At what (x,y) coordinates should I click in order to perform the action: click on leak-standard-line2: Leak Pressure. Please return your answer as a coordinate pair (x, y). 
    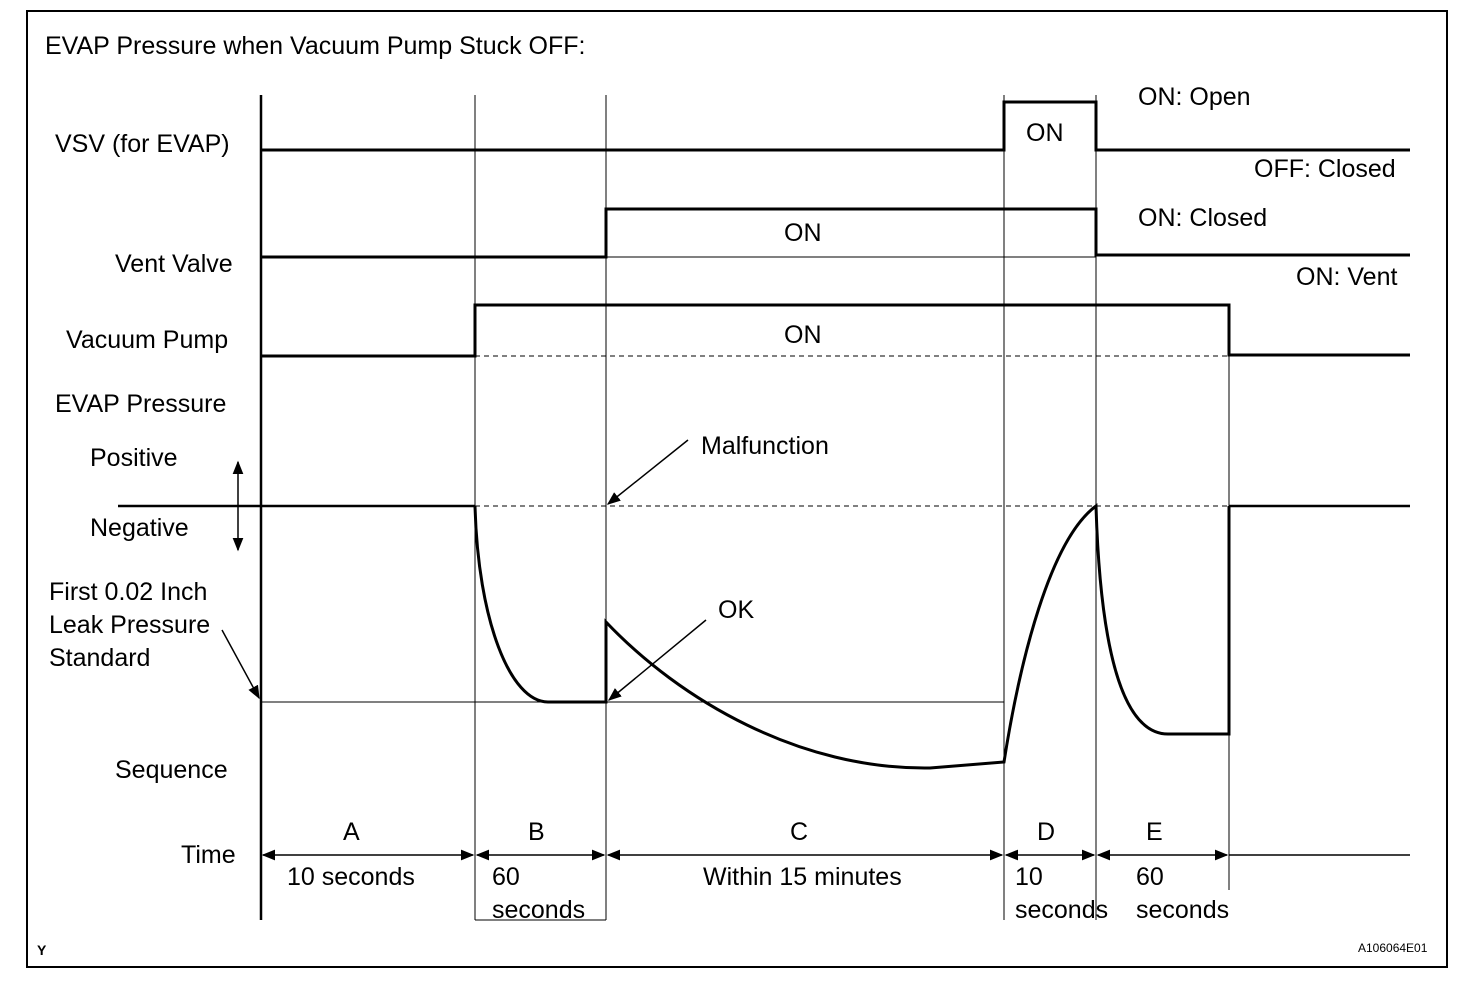
    Looking at the image, I should click on (129, 625).